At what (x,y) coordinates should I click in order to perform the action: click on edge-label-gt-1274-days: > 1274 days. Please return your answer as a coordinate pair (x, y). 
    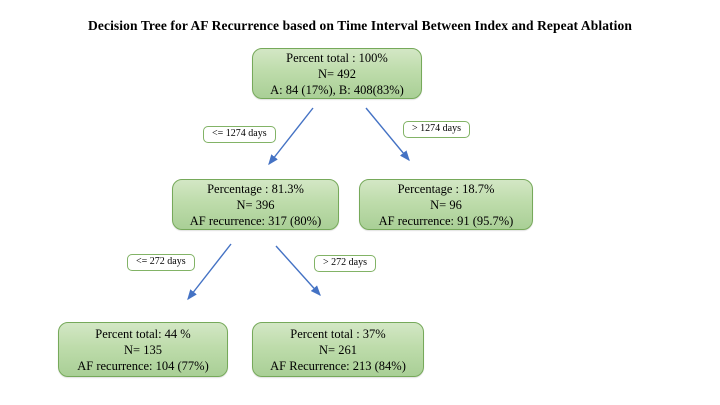
    Looking at the image, I should click on (436, 129).